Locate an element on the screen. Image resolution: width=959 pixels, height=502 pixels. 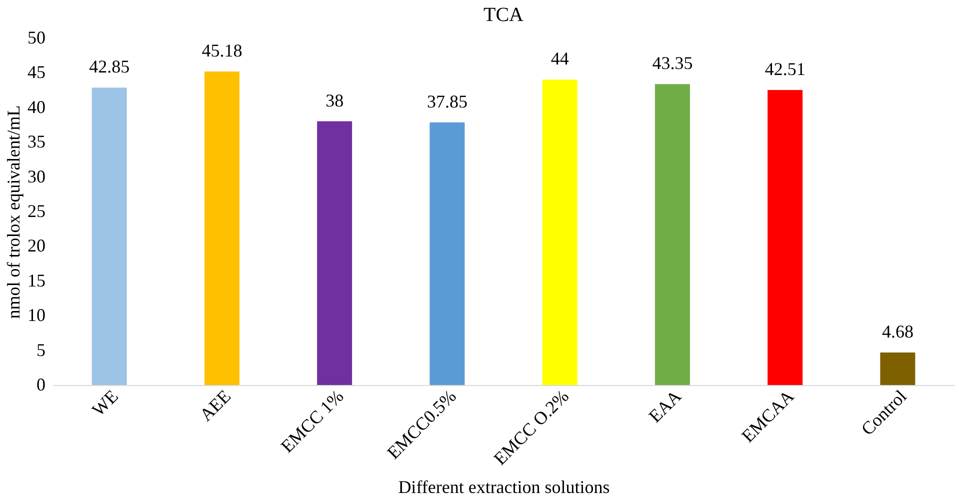
data-label: 42.85 is located at coordinates (109, 66).